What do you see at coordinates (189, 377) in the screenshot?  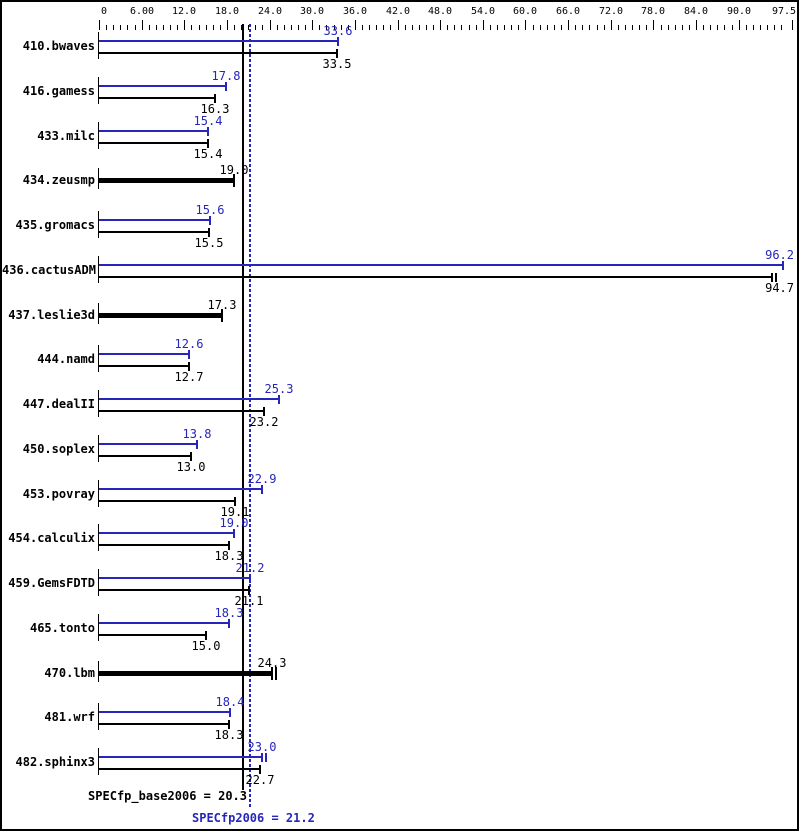 I see `base-value: 12.7` at bounding box center [189, 377].